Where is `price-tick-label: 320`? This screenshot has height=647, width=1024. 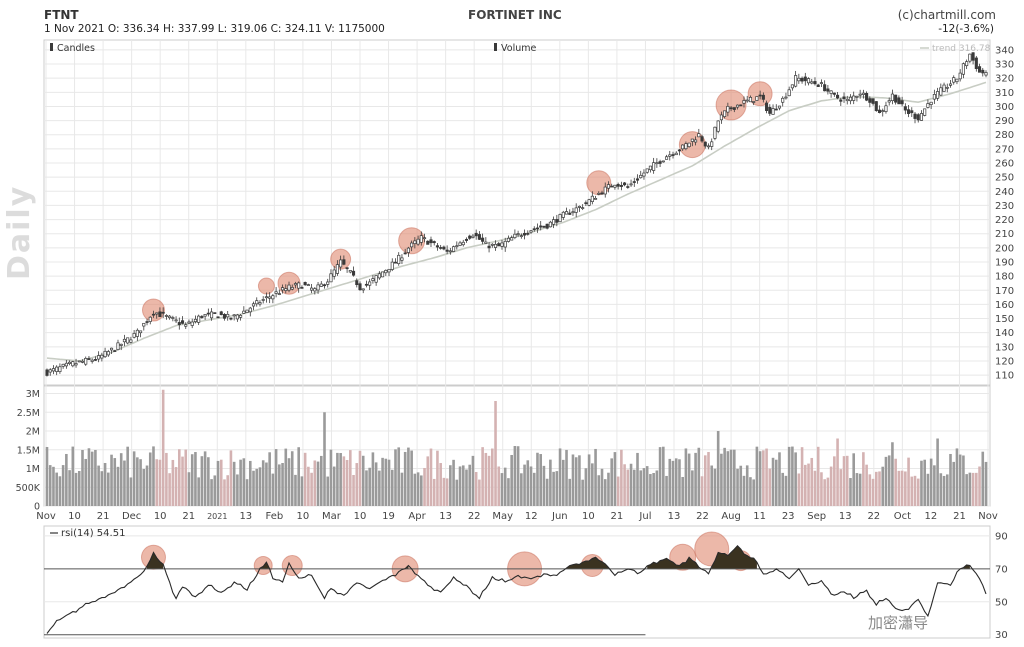
price-tick-label: 320 is located at coordinates (1004, 79).